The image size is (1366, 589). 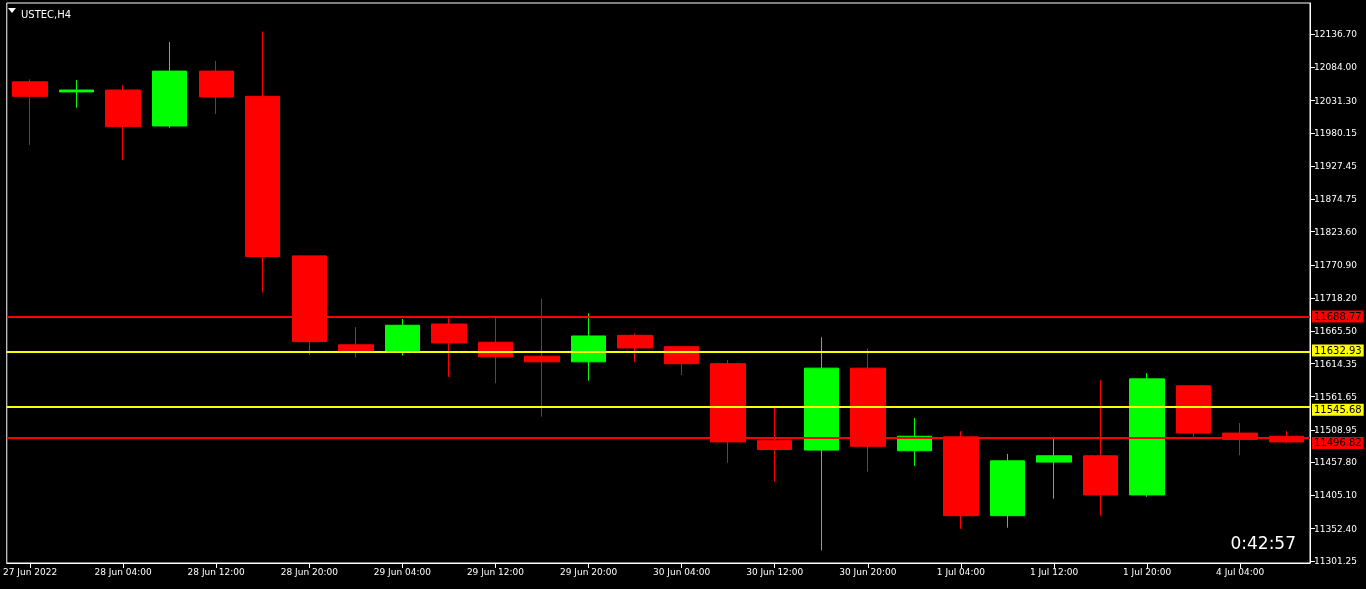 I want to click on ref-line-label: 11496.82, so click(x=1338, y=443).